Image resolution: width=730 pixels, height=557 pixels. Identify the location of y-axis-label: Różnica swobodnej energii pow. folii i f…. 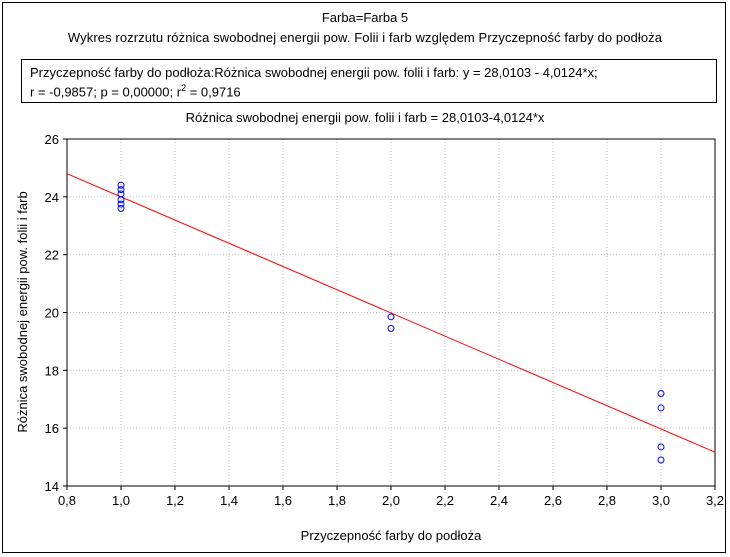
(22, 311).